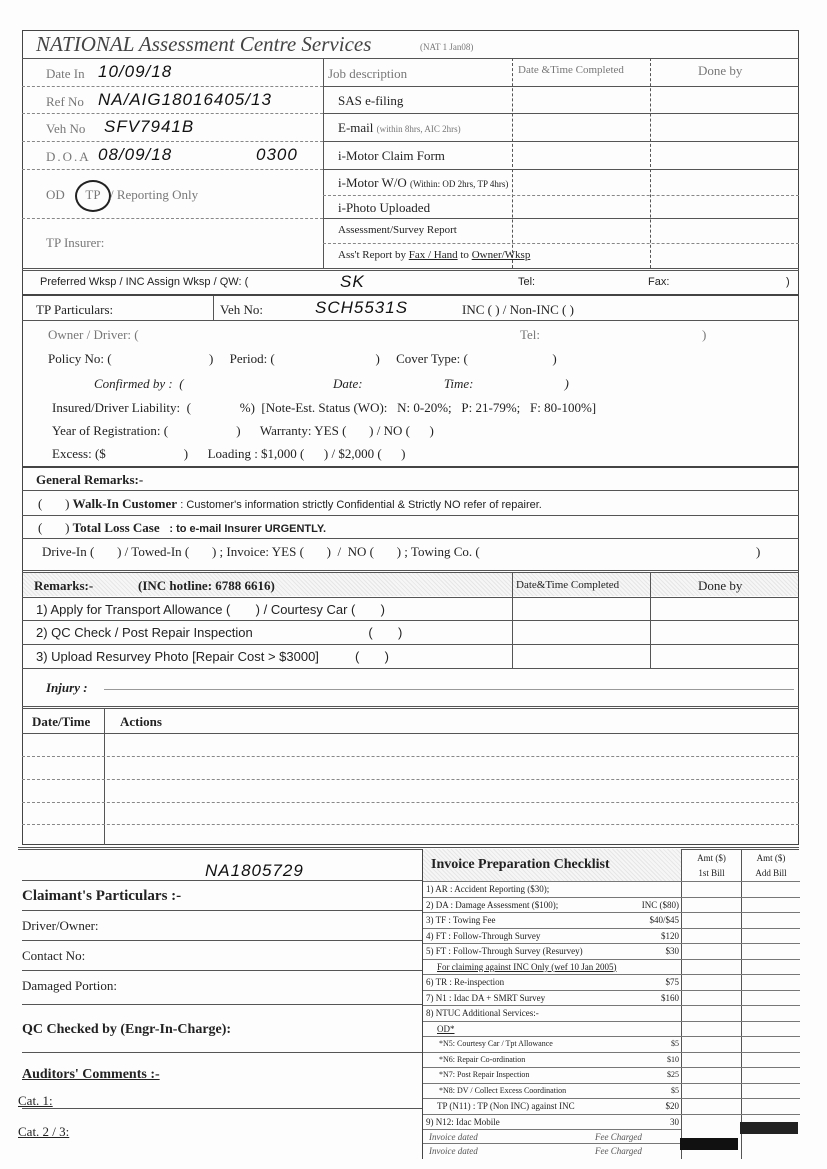  I want to click on invoice-item-label: *N6: Repair Co-ordination, so click(482, 1059).